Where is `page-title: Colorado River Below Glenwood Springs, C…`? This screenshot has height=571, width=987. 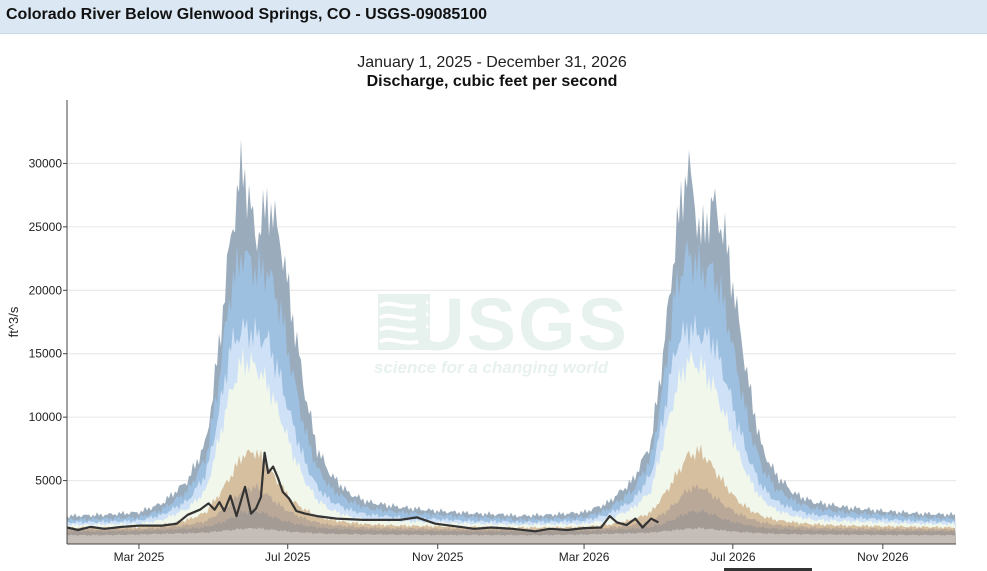 page-title: Colorado River Below Glenwood Springs, C… is located at coordinates (246, 14).